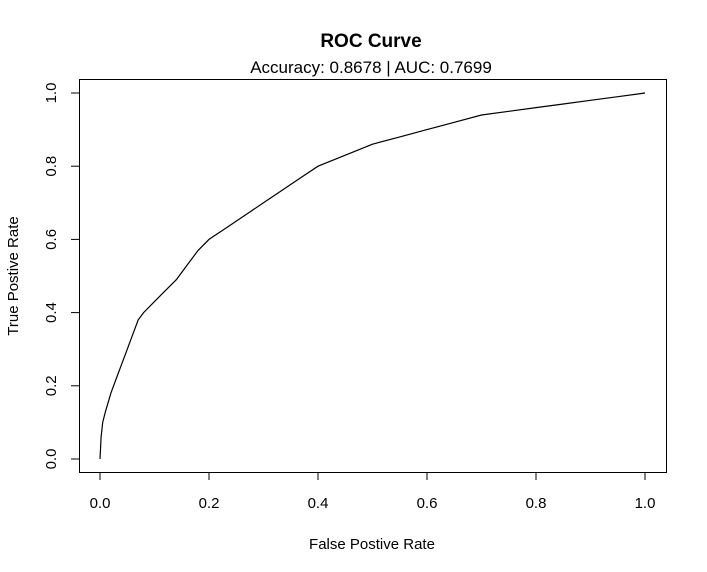 The width and height of the screenshot is (707, 572). What do you see at coordinates (371, 67) in the screenshot?
I see `chart-subtitle: Accuracy: 0.8678 | AUC: 0.7699` at bounding box center [371, 67].